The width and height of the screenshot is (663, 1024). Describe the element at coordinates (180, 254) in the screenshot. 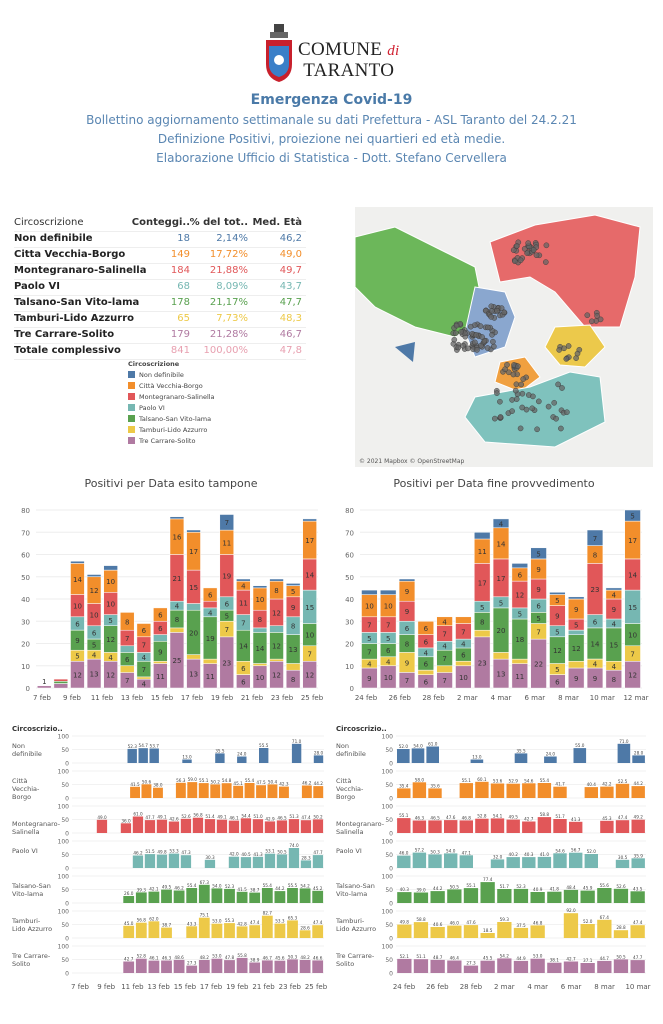

I see `row-count: 149` at that location.